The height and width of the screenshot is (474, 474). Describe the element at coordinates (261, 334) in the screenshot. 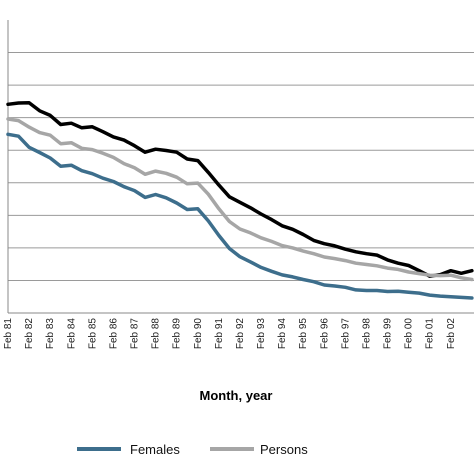

I see `x-tick-label: Feb 93` at that location.